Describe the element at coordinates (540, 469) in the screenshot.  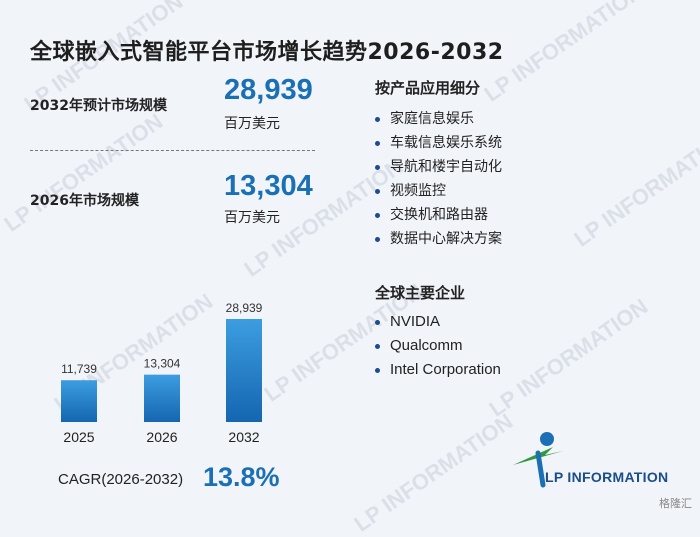
I see `logo-figure-icon` at that location.